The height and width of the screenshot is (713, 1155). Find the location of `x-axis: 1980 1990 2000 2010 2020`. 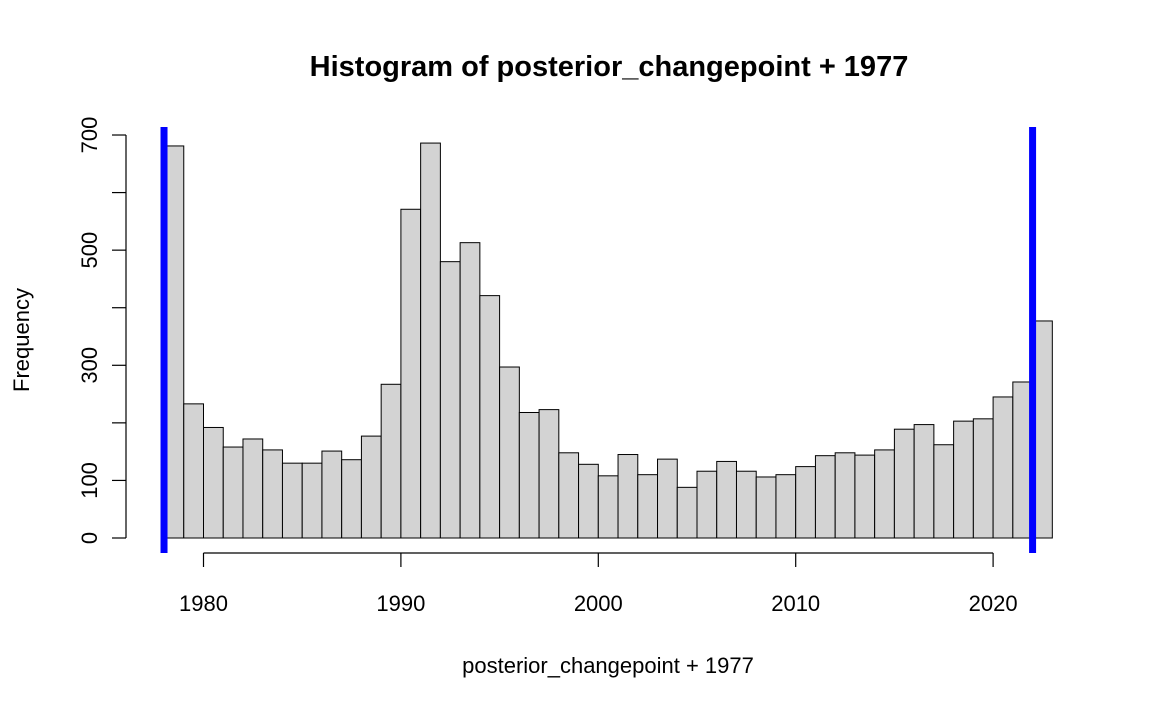

x-axis: 1980 1990 2000 2010 2020 is located at coordinates (598, 584).